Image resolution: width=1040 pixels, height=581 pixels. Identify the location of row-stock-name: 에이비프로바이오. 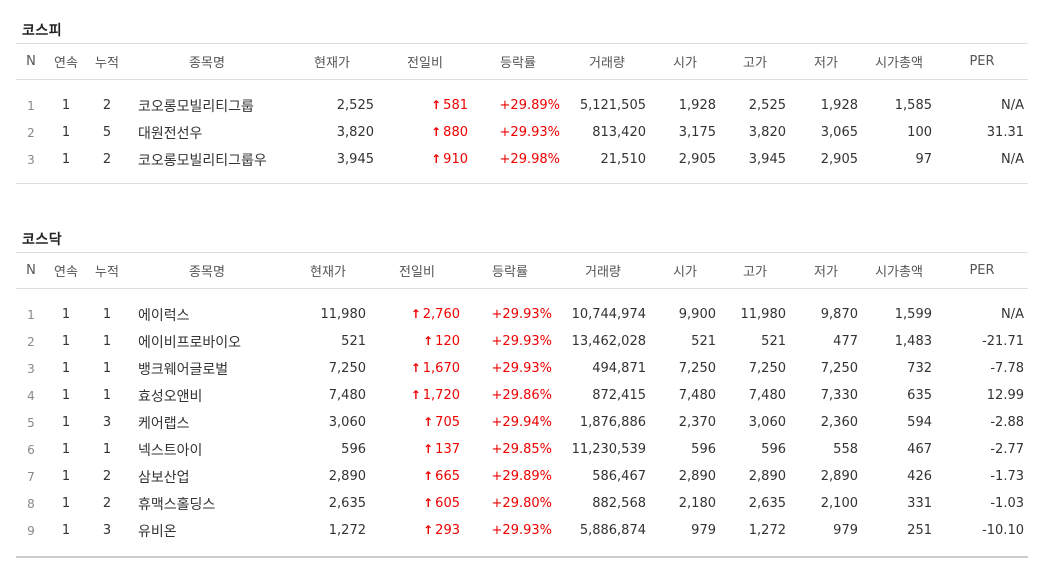
(190, 342).